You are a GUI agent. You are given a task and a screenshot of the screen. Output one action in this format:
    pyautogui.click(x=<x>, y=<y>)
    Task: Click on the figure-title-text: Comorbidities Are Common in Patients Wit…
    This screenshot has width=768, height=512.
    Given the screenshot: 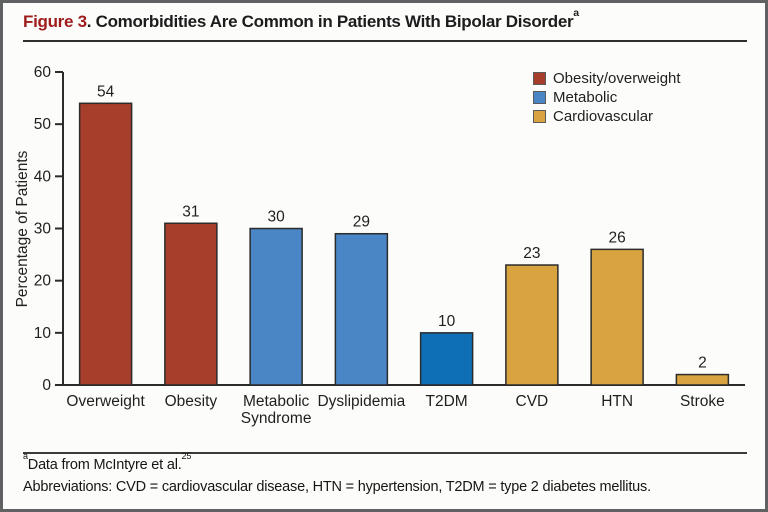 What is the action you would take?
    pyautogui.click(x=334, y=21)
    